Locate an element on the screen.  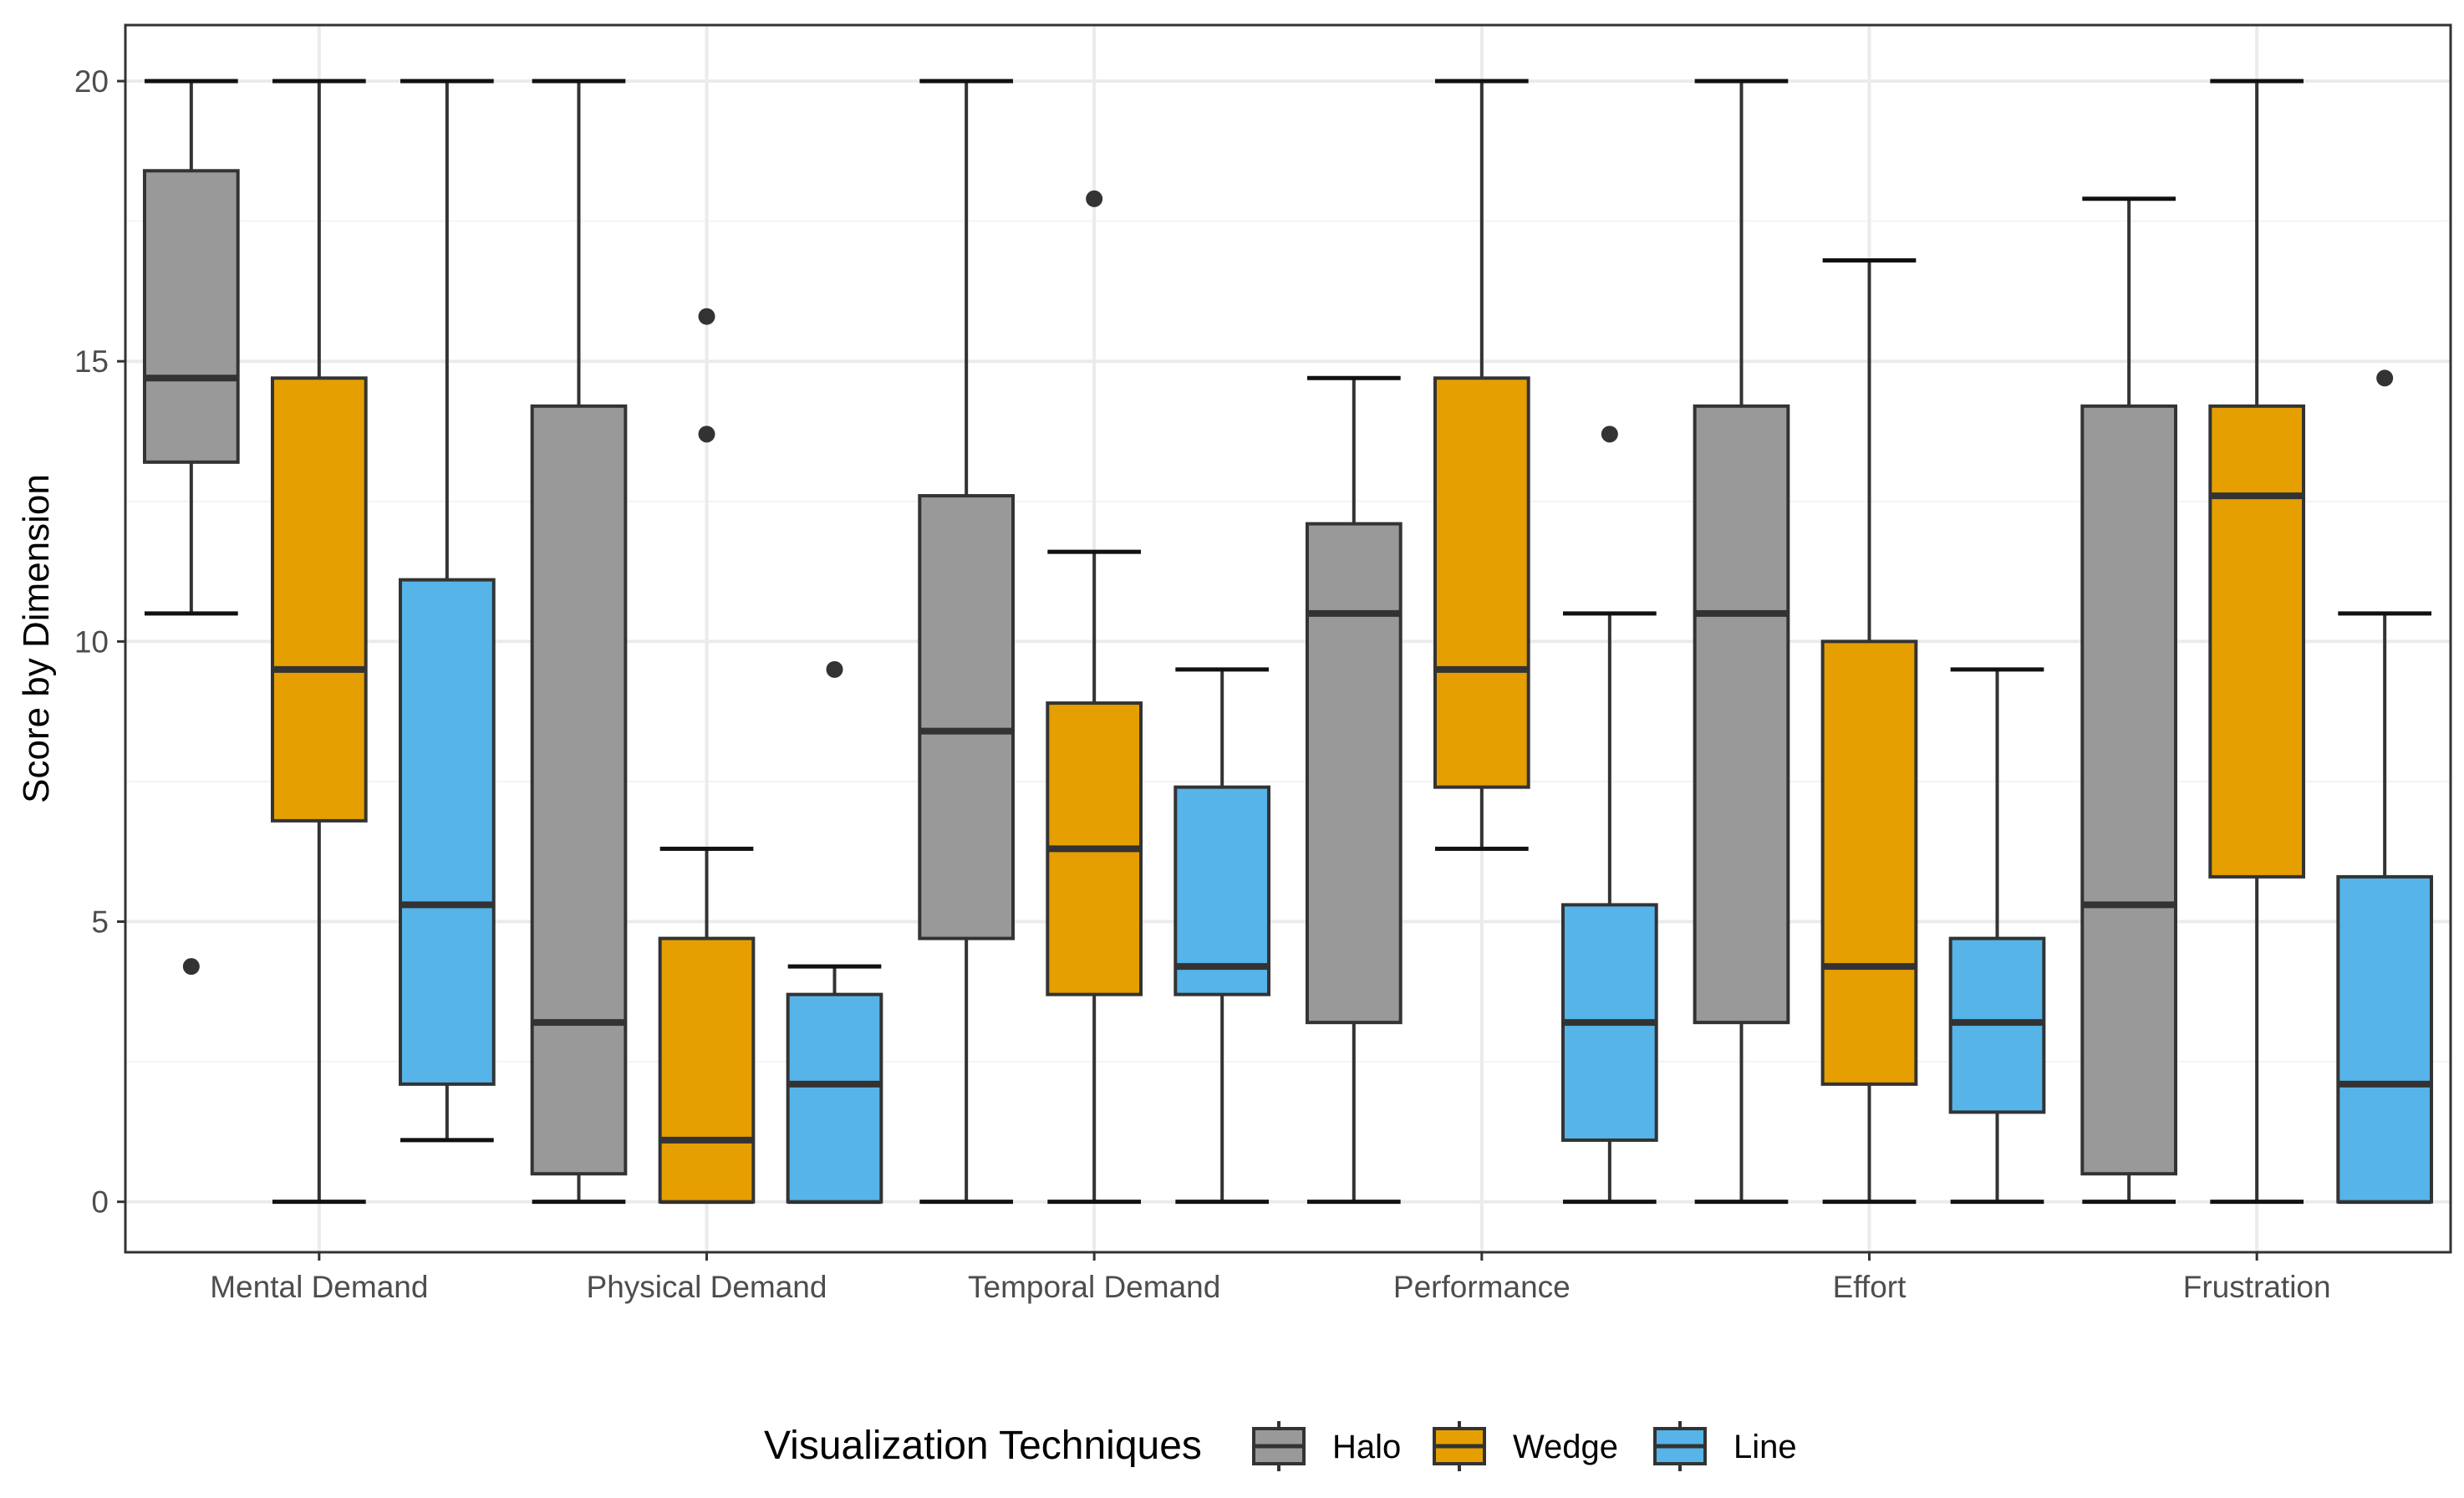
legend-item-line: Line is located at coordinates (1725, 1446).